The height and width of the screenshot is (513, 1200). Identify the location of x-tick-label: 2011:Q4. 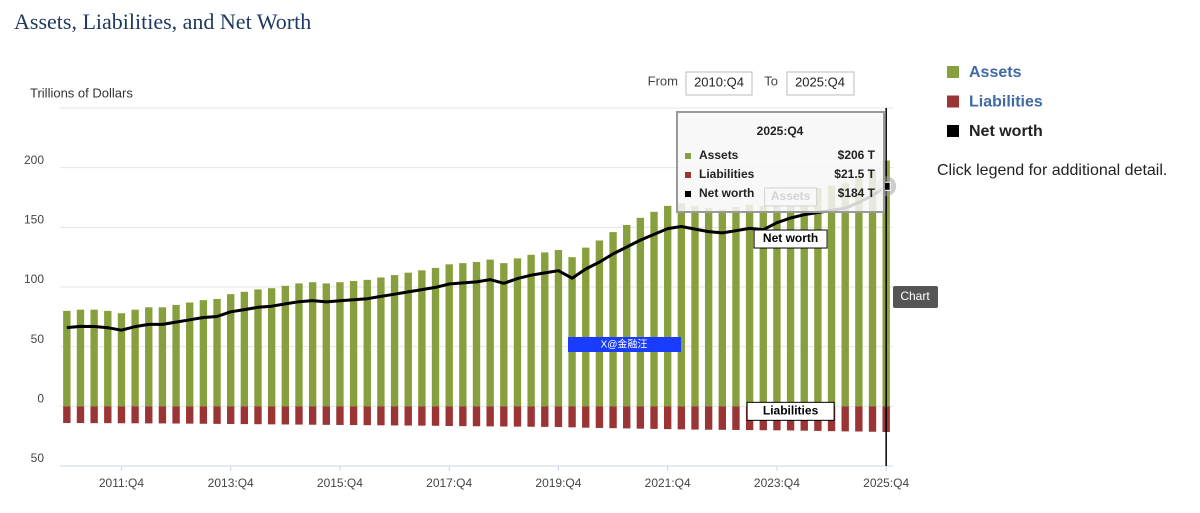
(121, 483).